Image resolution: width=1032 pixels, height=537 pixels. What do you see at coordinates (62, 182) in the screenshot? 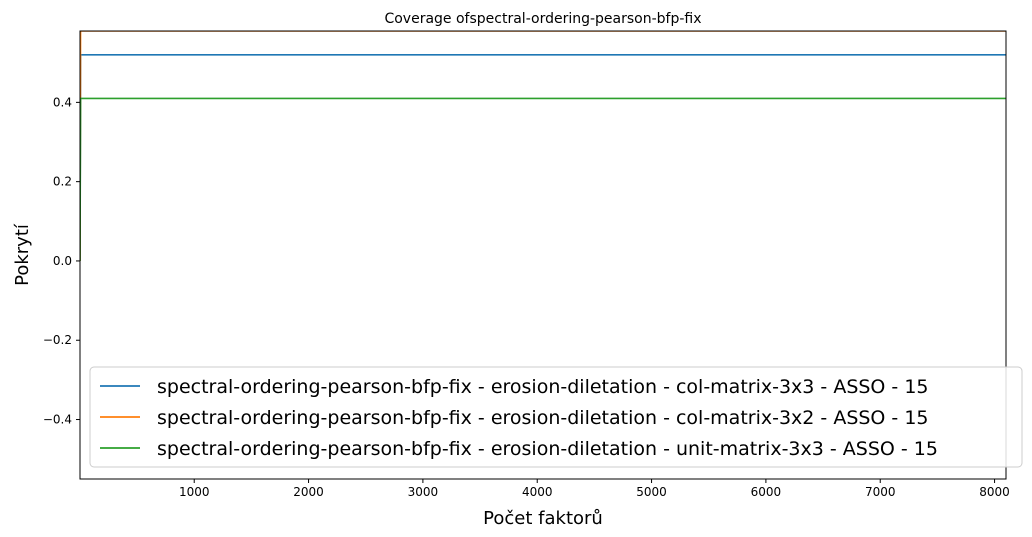
I see `y-tick-label: 0.2` at bounding box center [62, 182].